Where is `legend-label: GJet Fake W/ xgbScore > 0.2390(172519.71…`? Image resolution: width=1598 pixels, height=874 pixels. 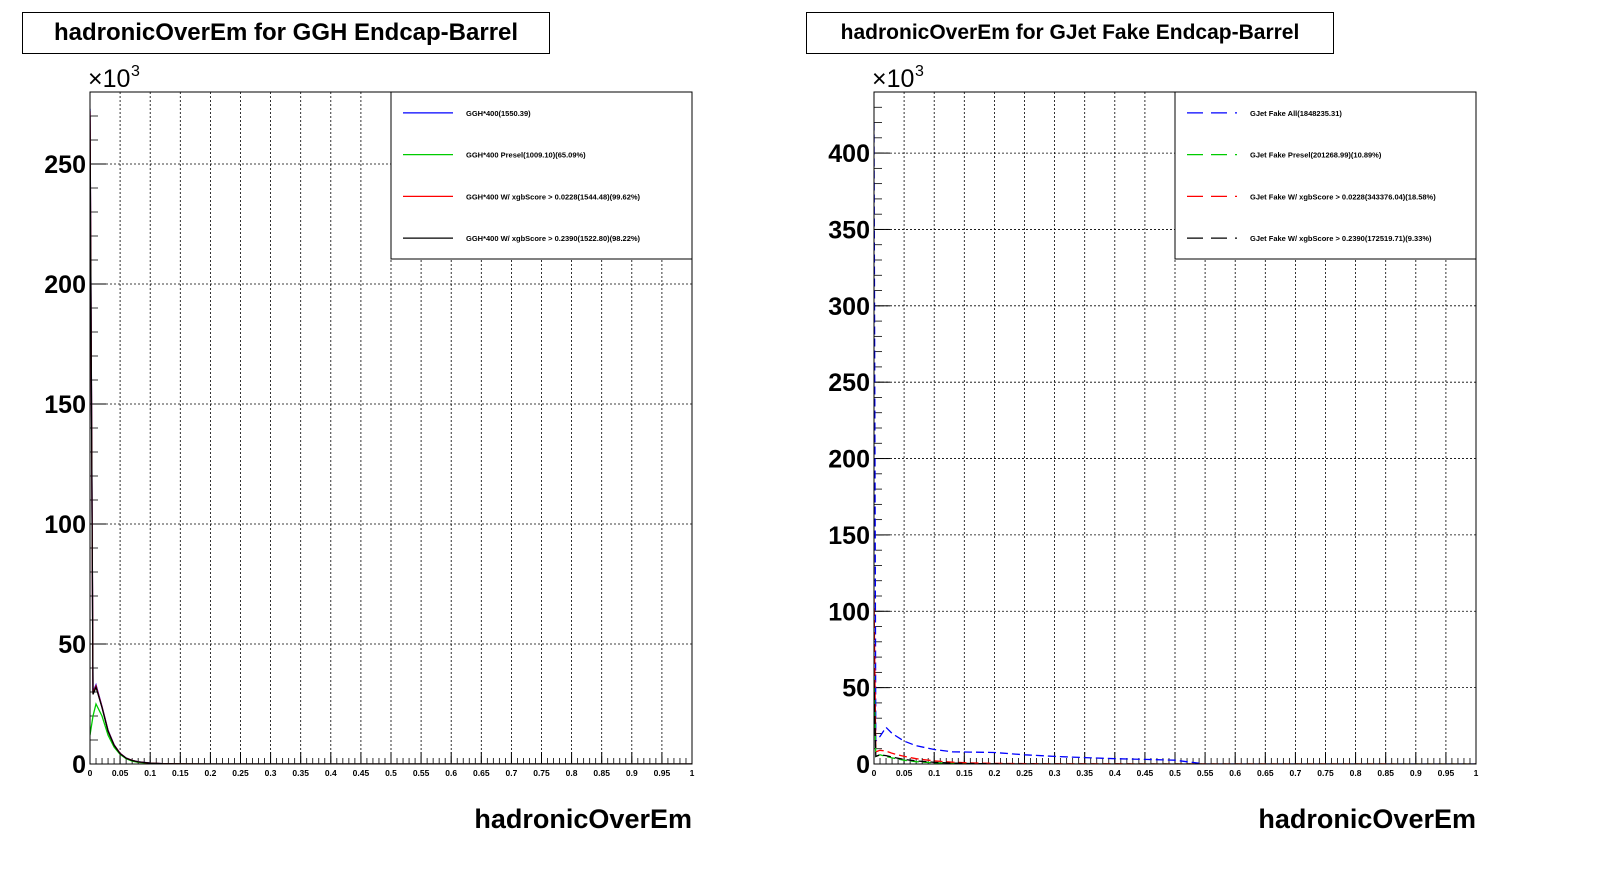 legend-label: GJet Fake W/ xgbScore > 0.2390(172519.71… is located at coordinates (1341, 238).